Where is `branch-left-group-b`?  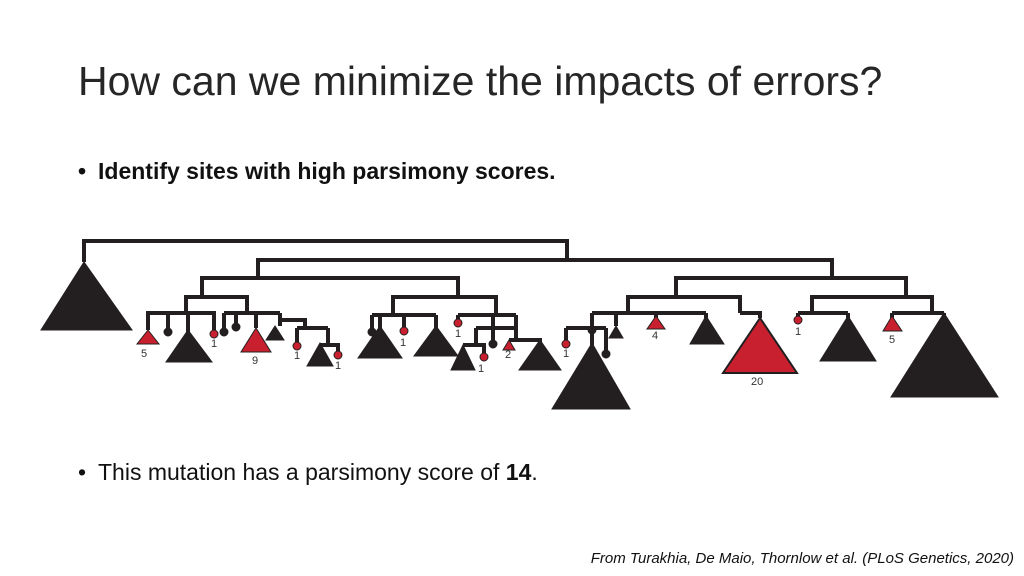
branch-left-group-b is located at coordinates (444, 305).